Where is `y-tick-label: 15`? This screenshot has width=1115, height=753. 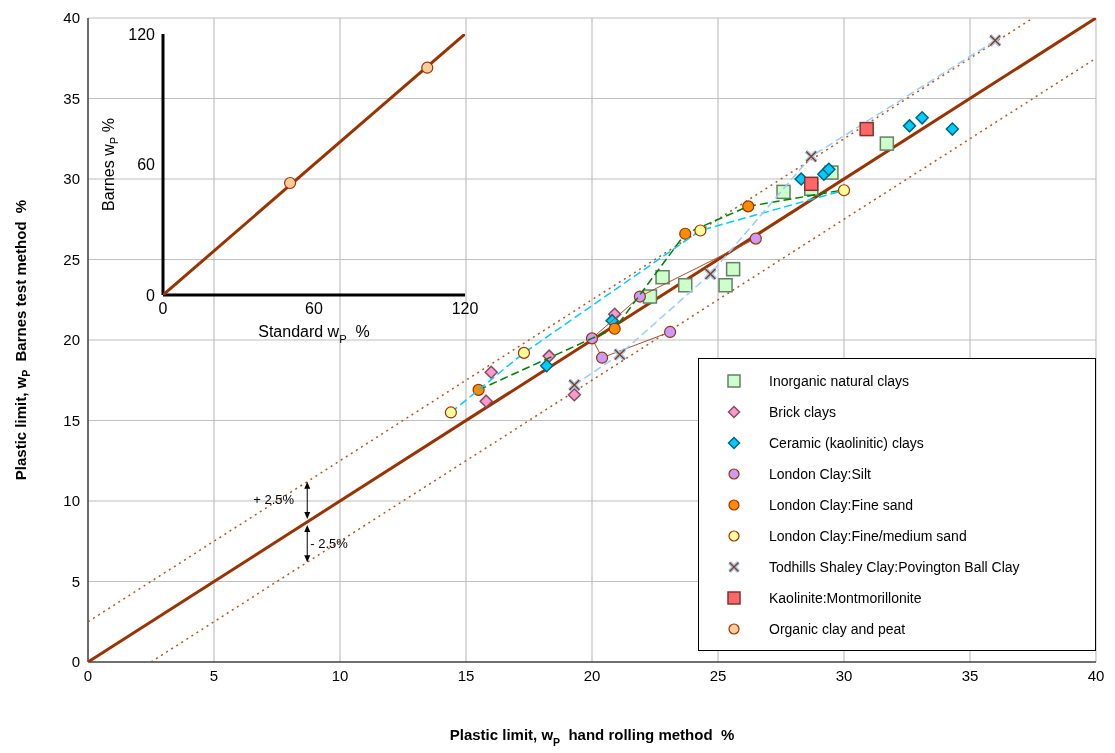
y-tick-label: 15 is located at coordinates (71, 420).